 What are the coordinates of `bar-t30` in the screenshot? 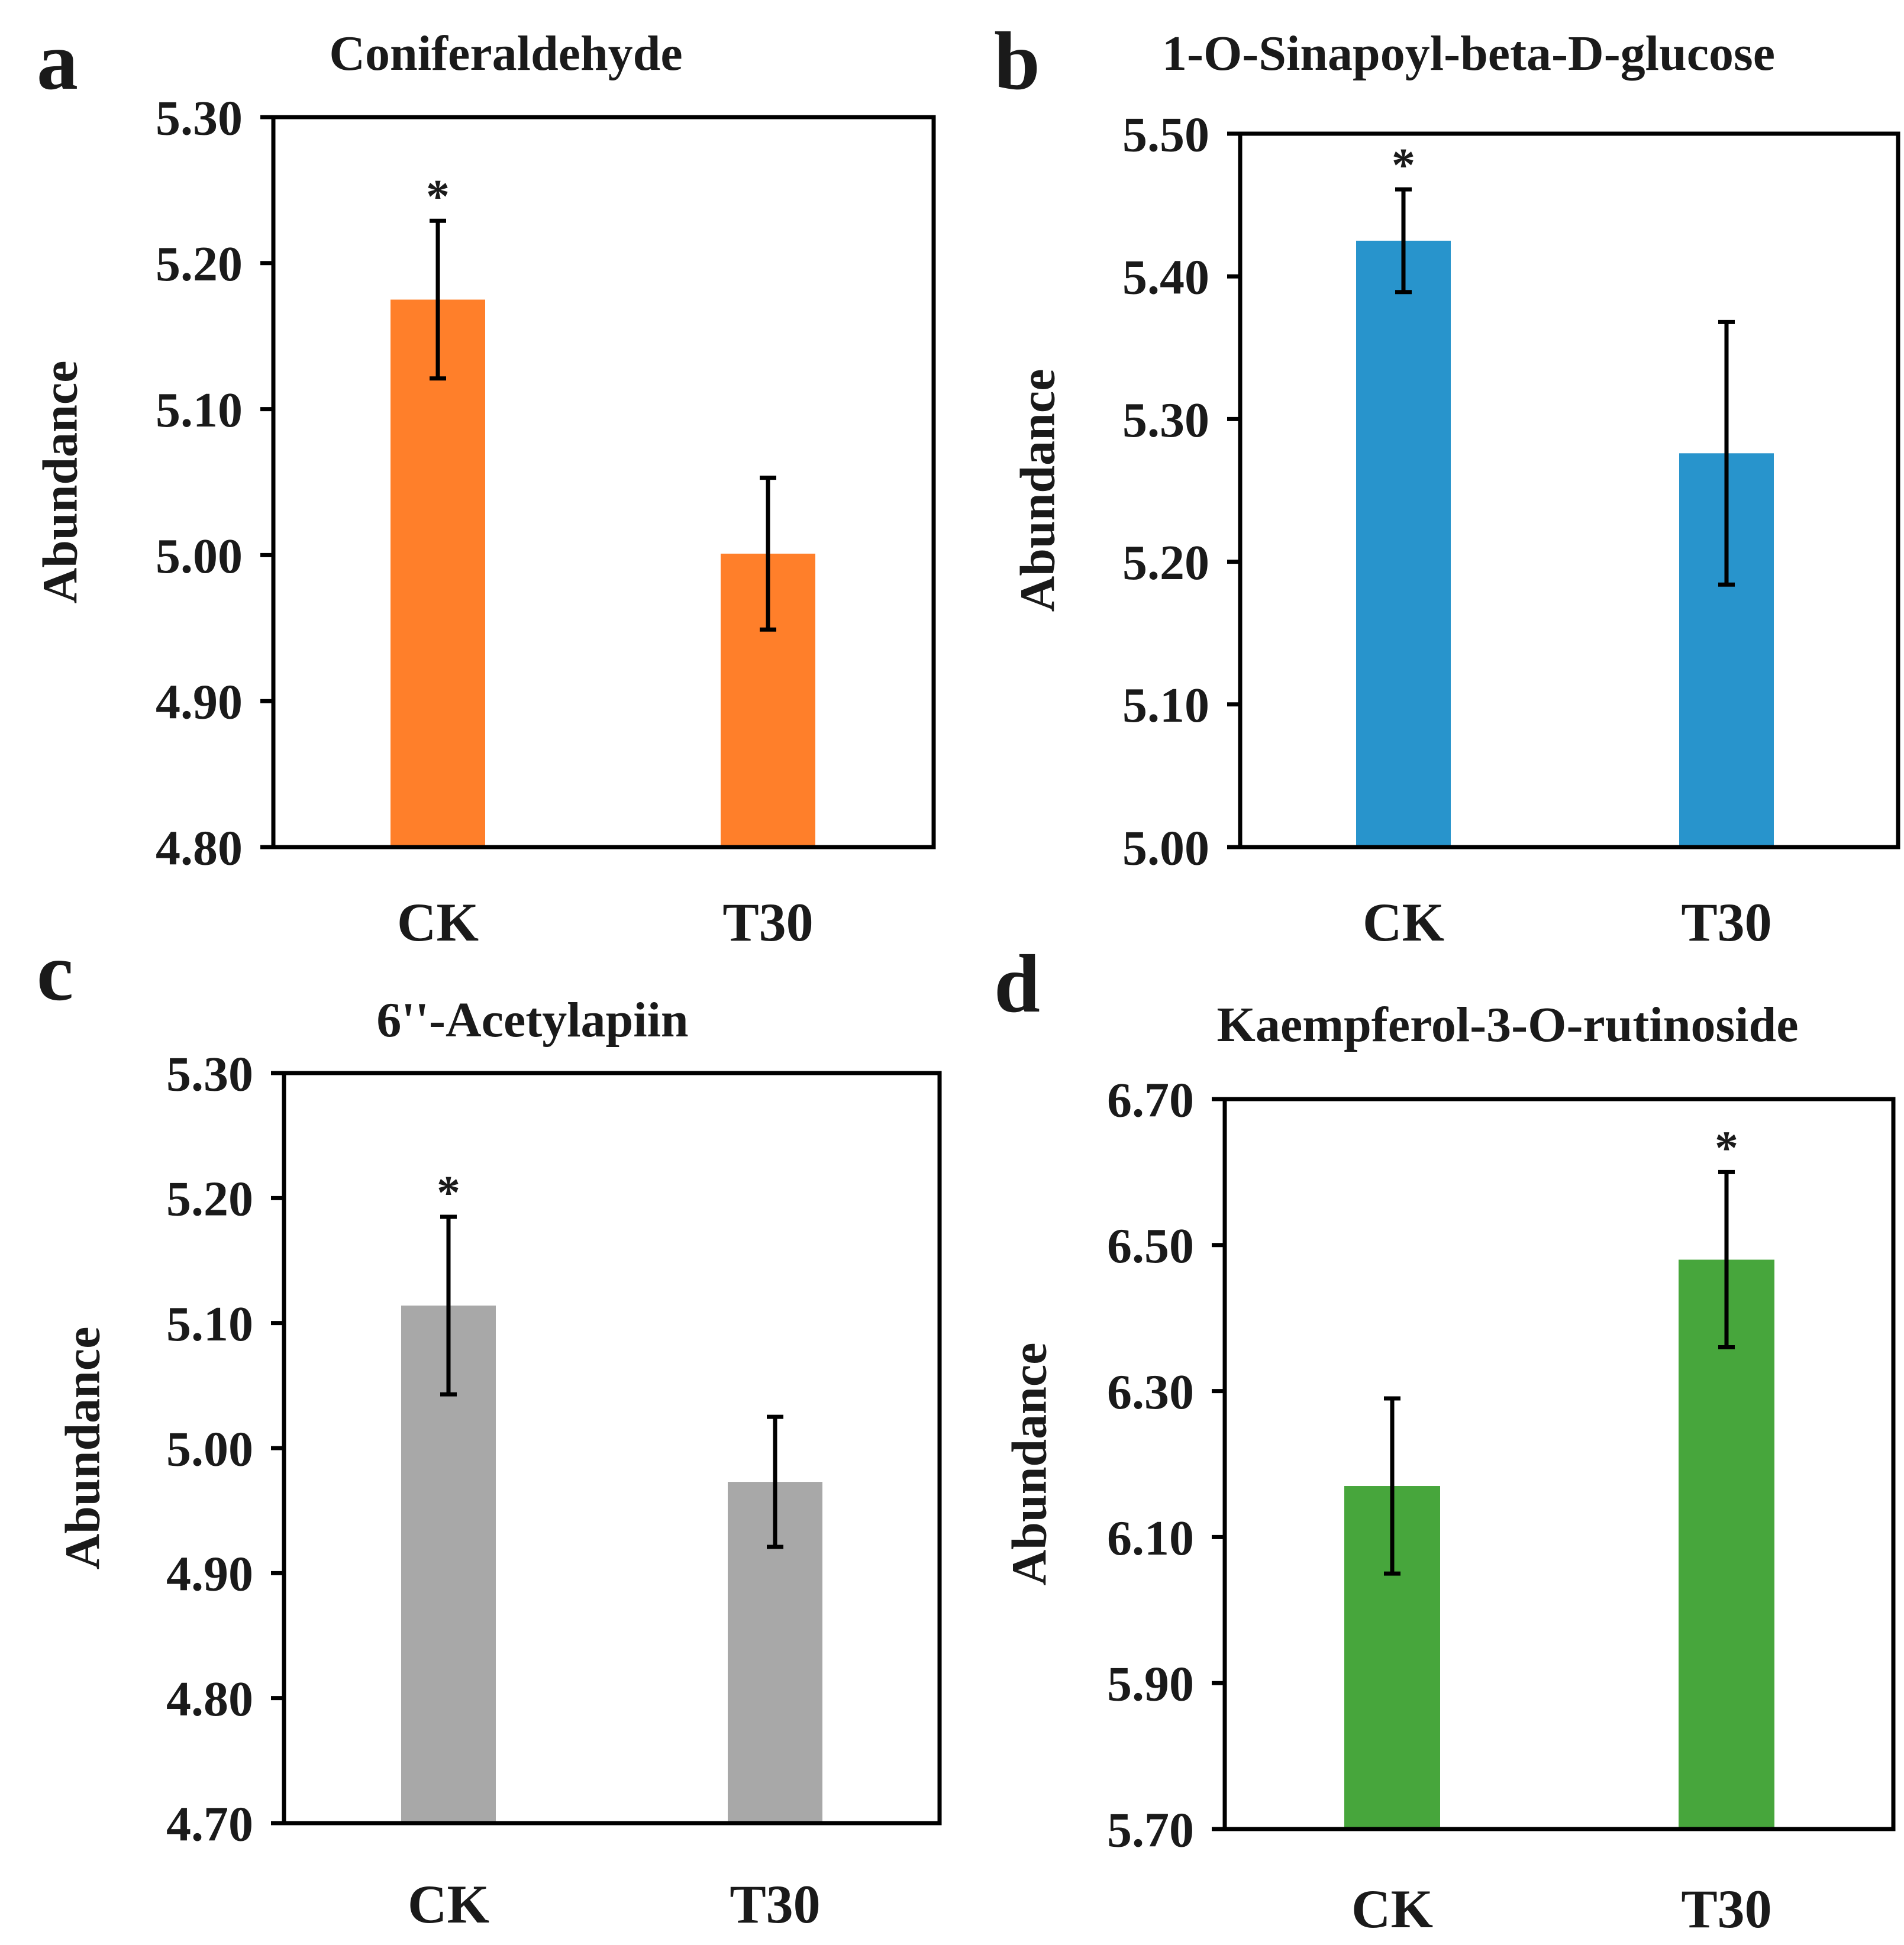 It's located at (1726, 1544).